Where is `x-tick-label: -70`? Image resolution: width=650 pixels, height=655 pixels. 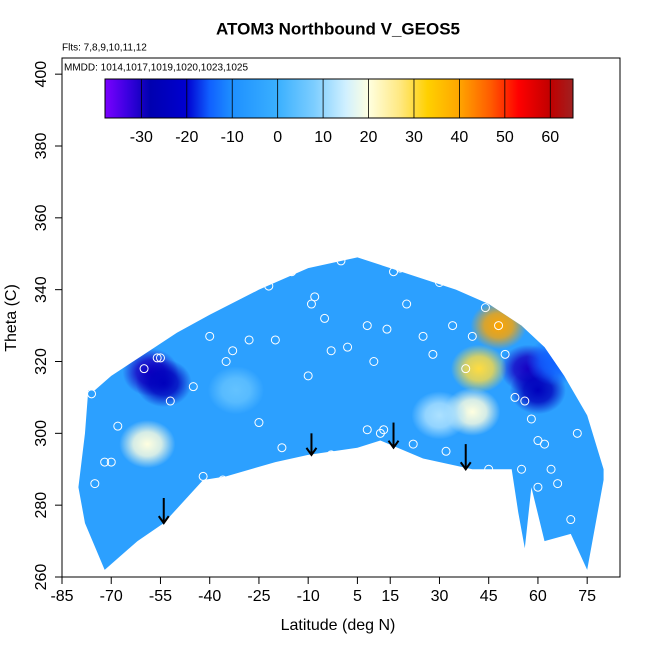
x-tick-label: -70 is located at coordinates (111, 596).